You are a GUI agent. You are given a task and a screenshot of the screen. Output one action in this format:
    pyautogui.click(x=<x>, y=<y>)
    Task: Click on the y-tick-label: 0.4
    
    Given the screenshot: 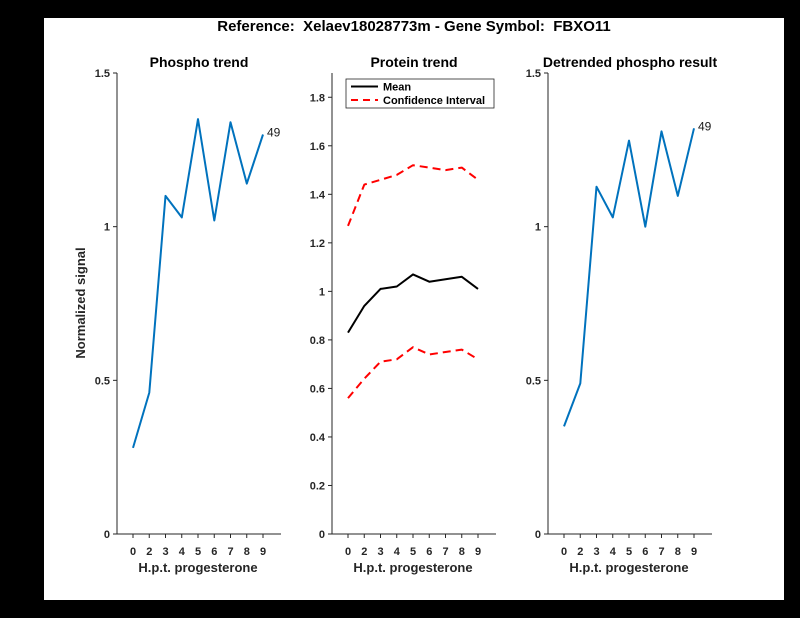 What is the action you would take?
    pyautogui.click(x=318, y=438)
    